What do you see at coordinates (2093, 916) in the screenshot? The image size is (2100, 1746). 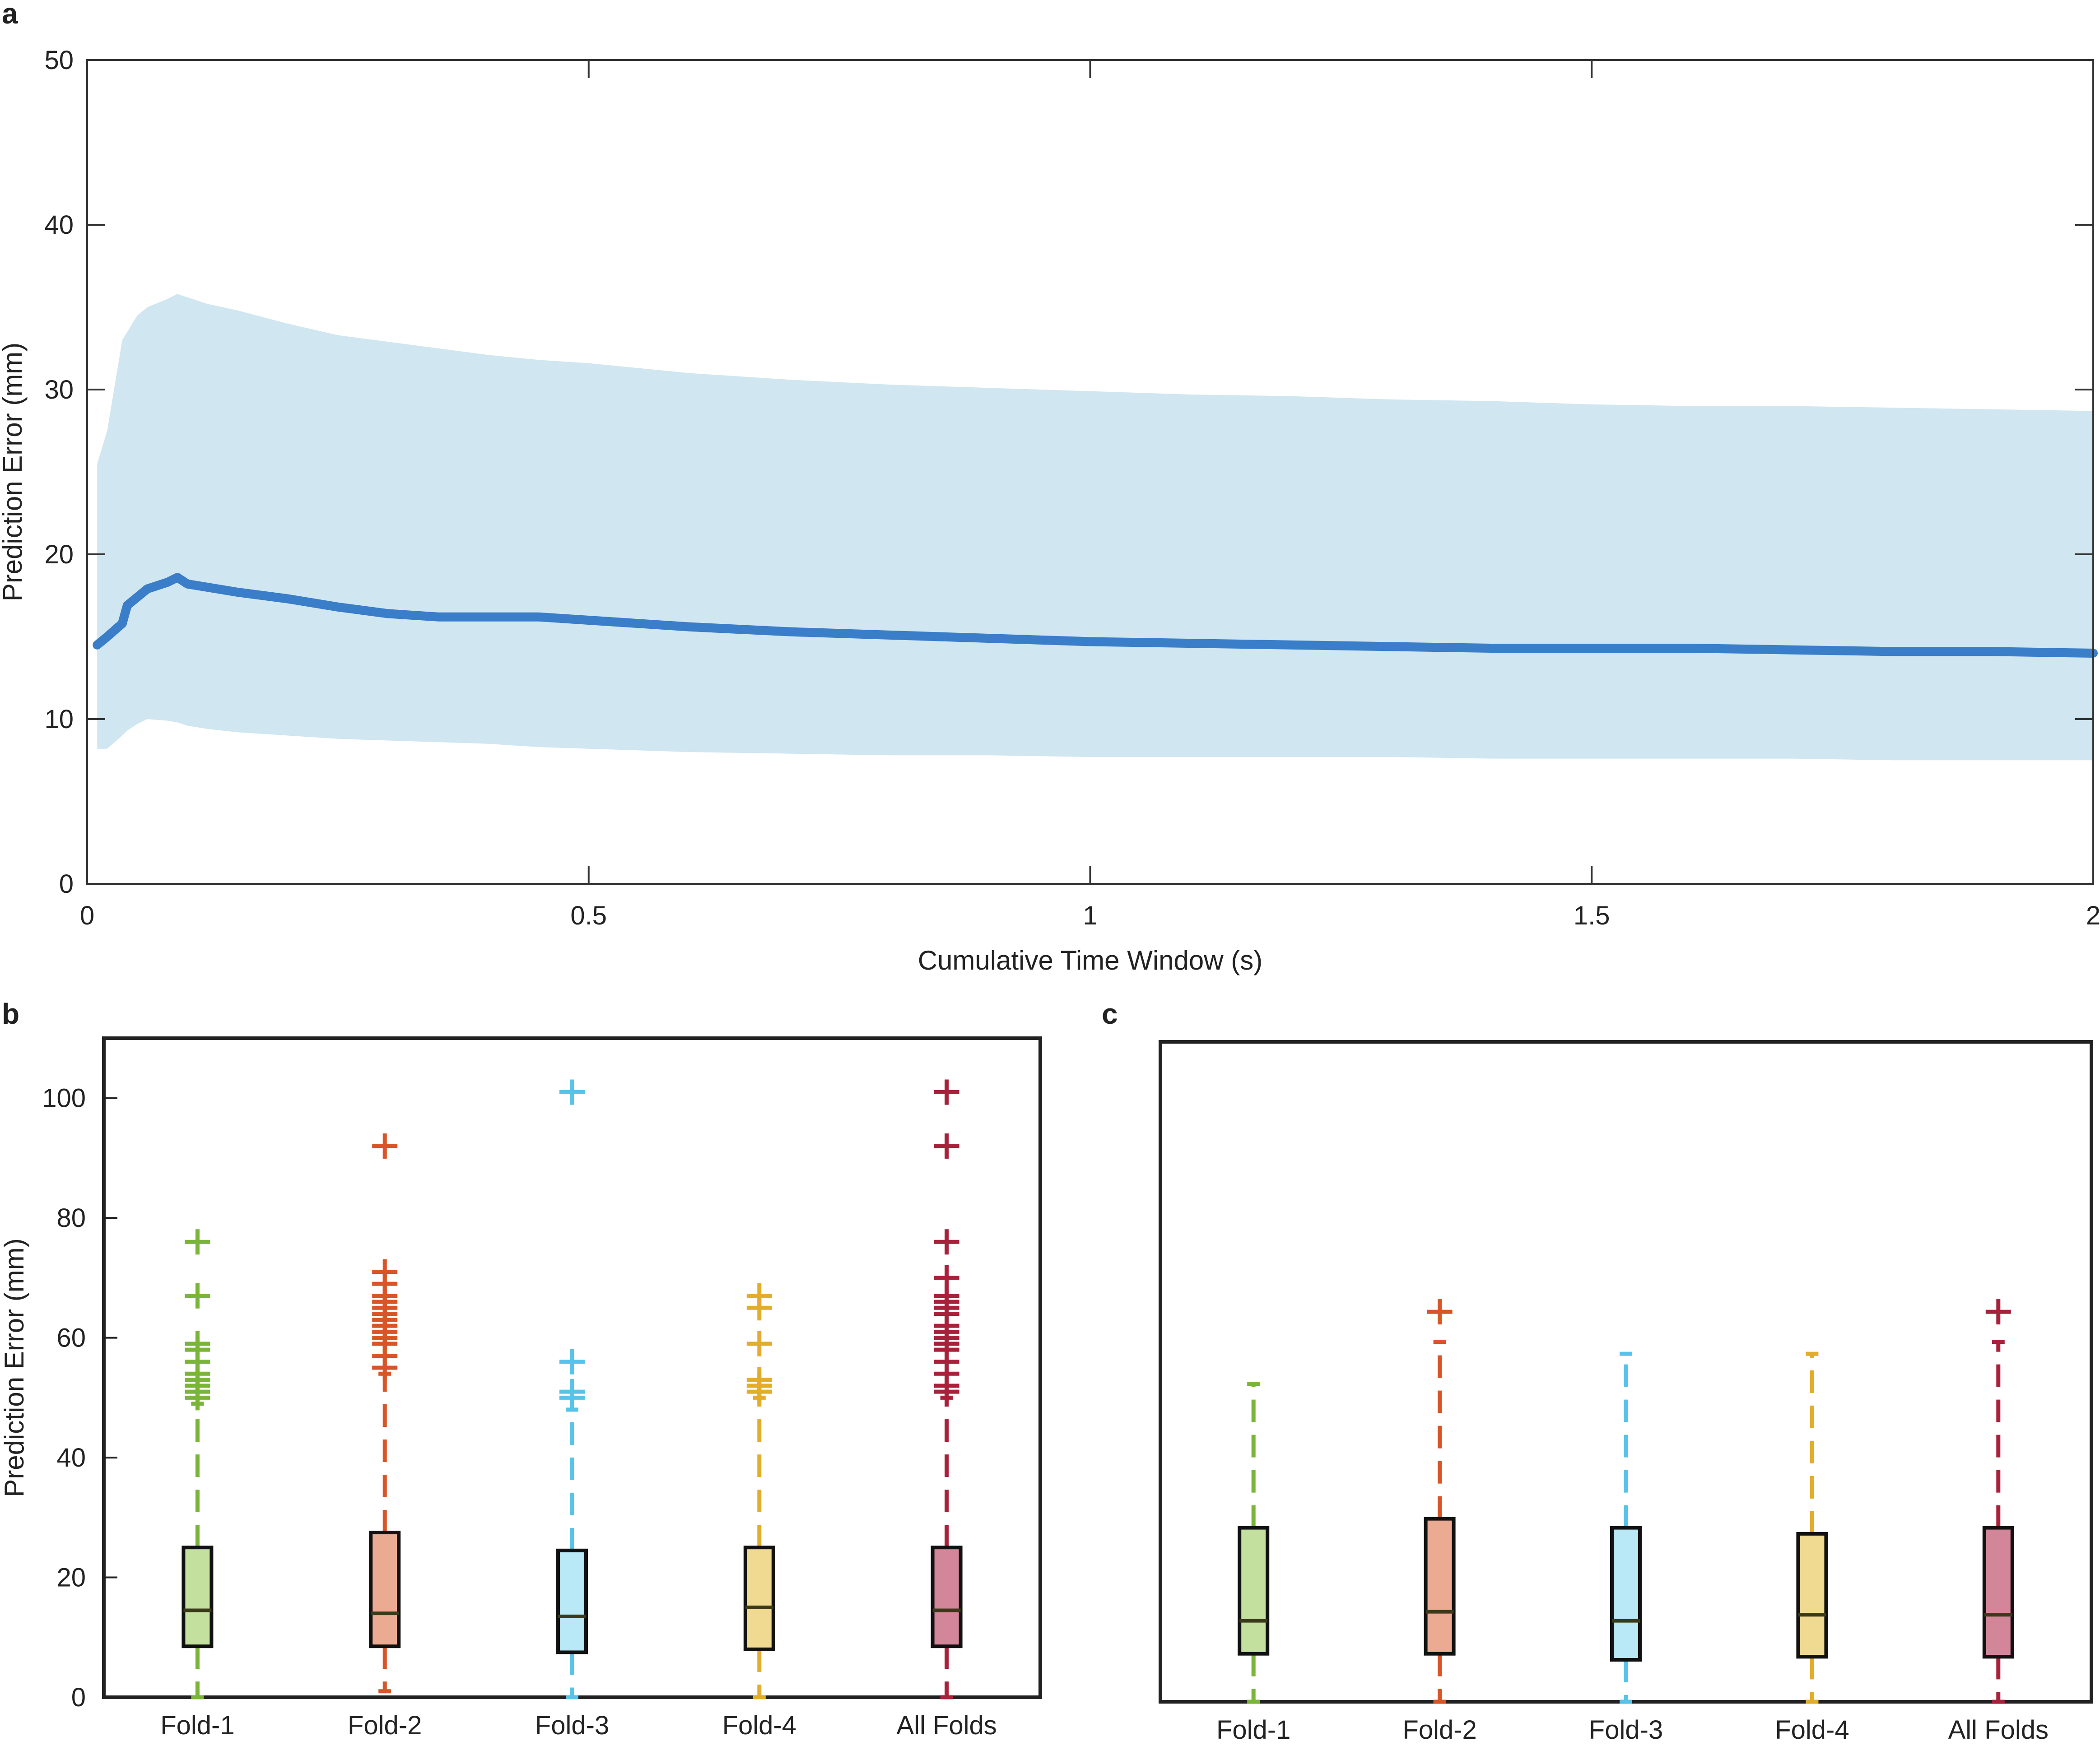 I see `x-tick-label: 2` at bounding box center [2093, 916].